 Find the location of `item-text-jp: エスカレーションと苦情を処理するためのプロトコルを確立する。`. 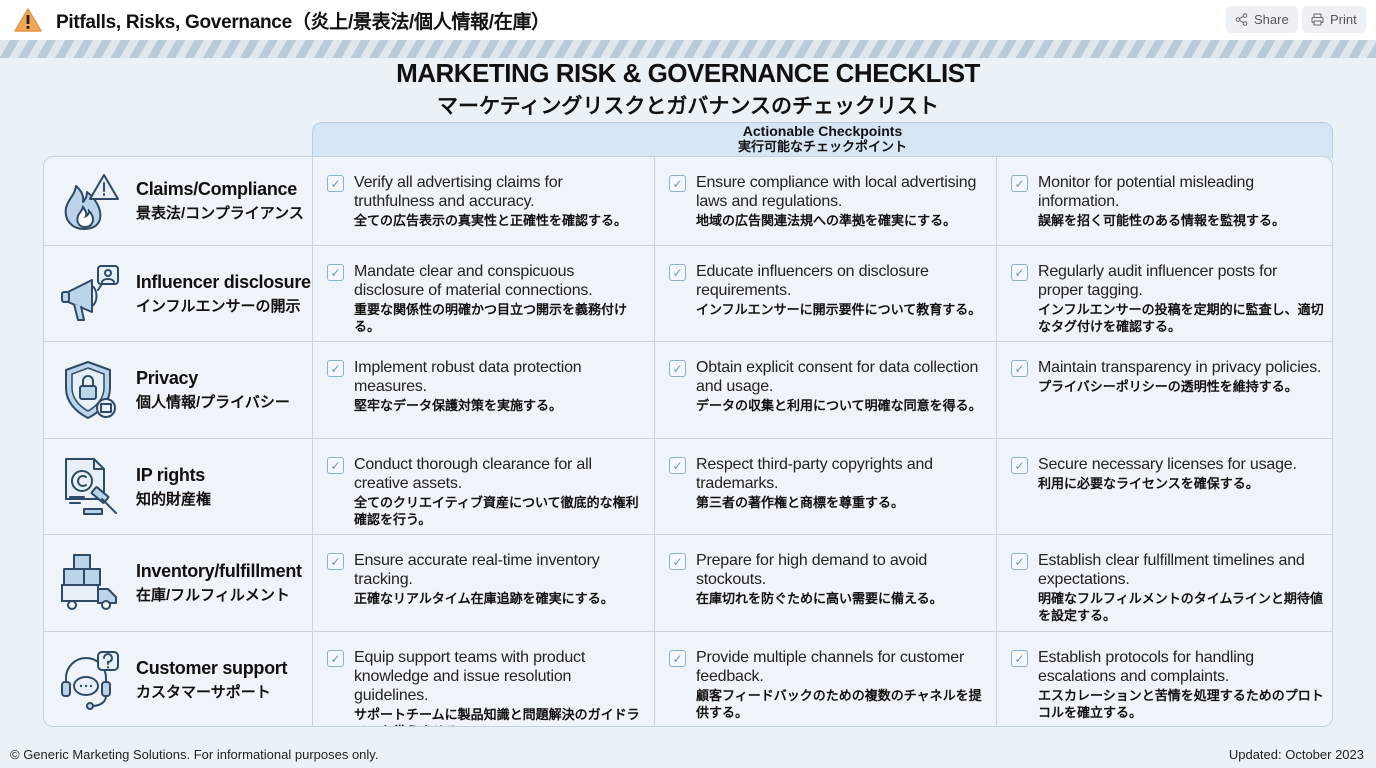

item-text-jp: エスカレーションと苦情を処理するためのプロトコルを確立する。 is located at coordinates (1181, 704).